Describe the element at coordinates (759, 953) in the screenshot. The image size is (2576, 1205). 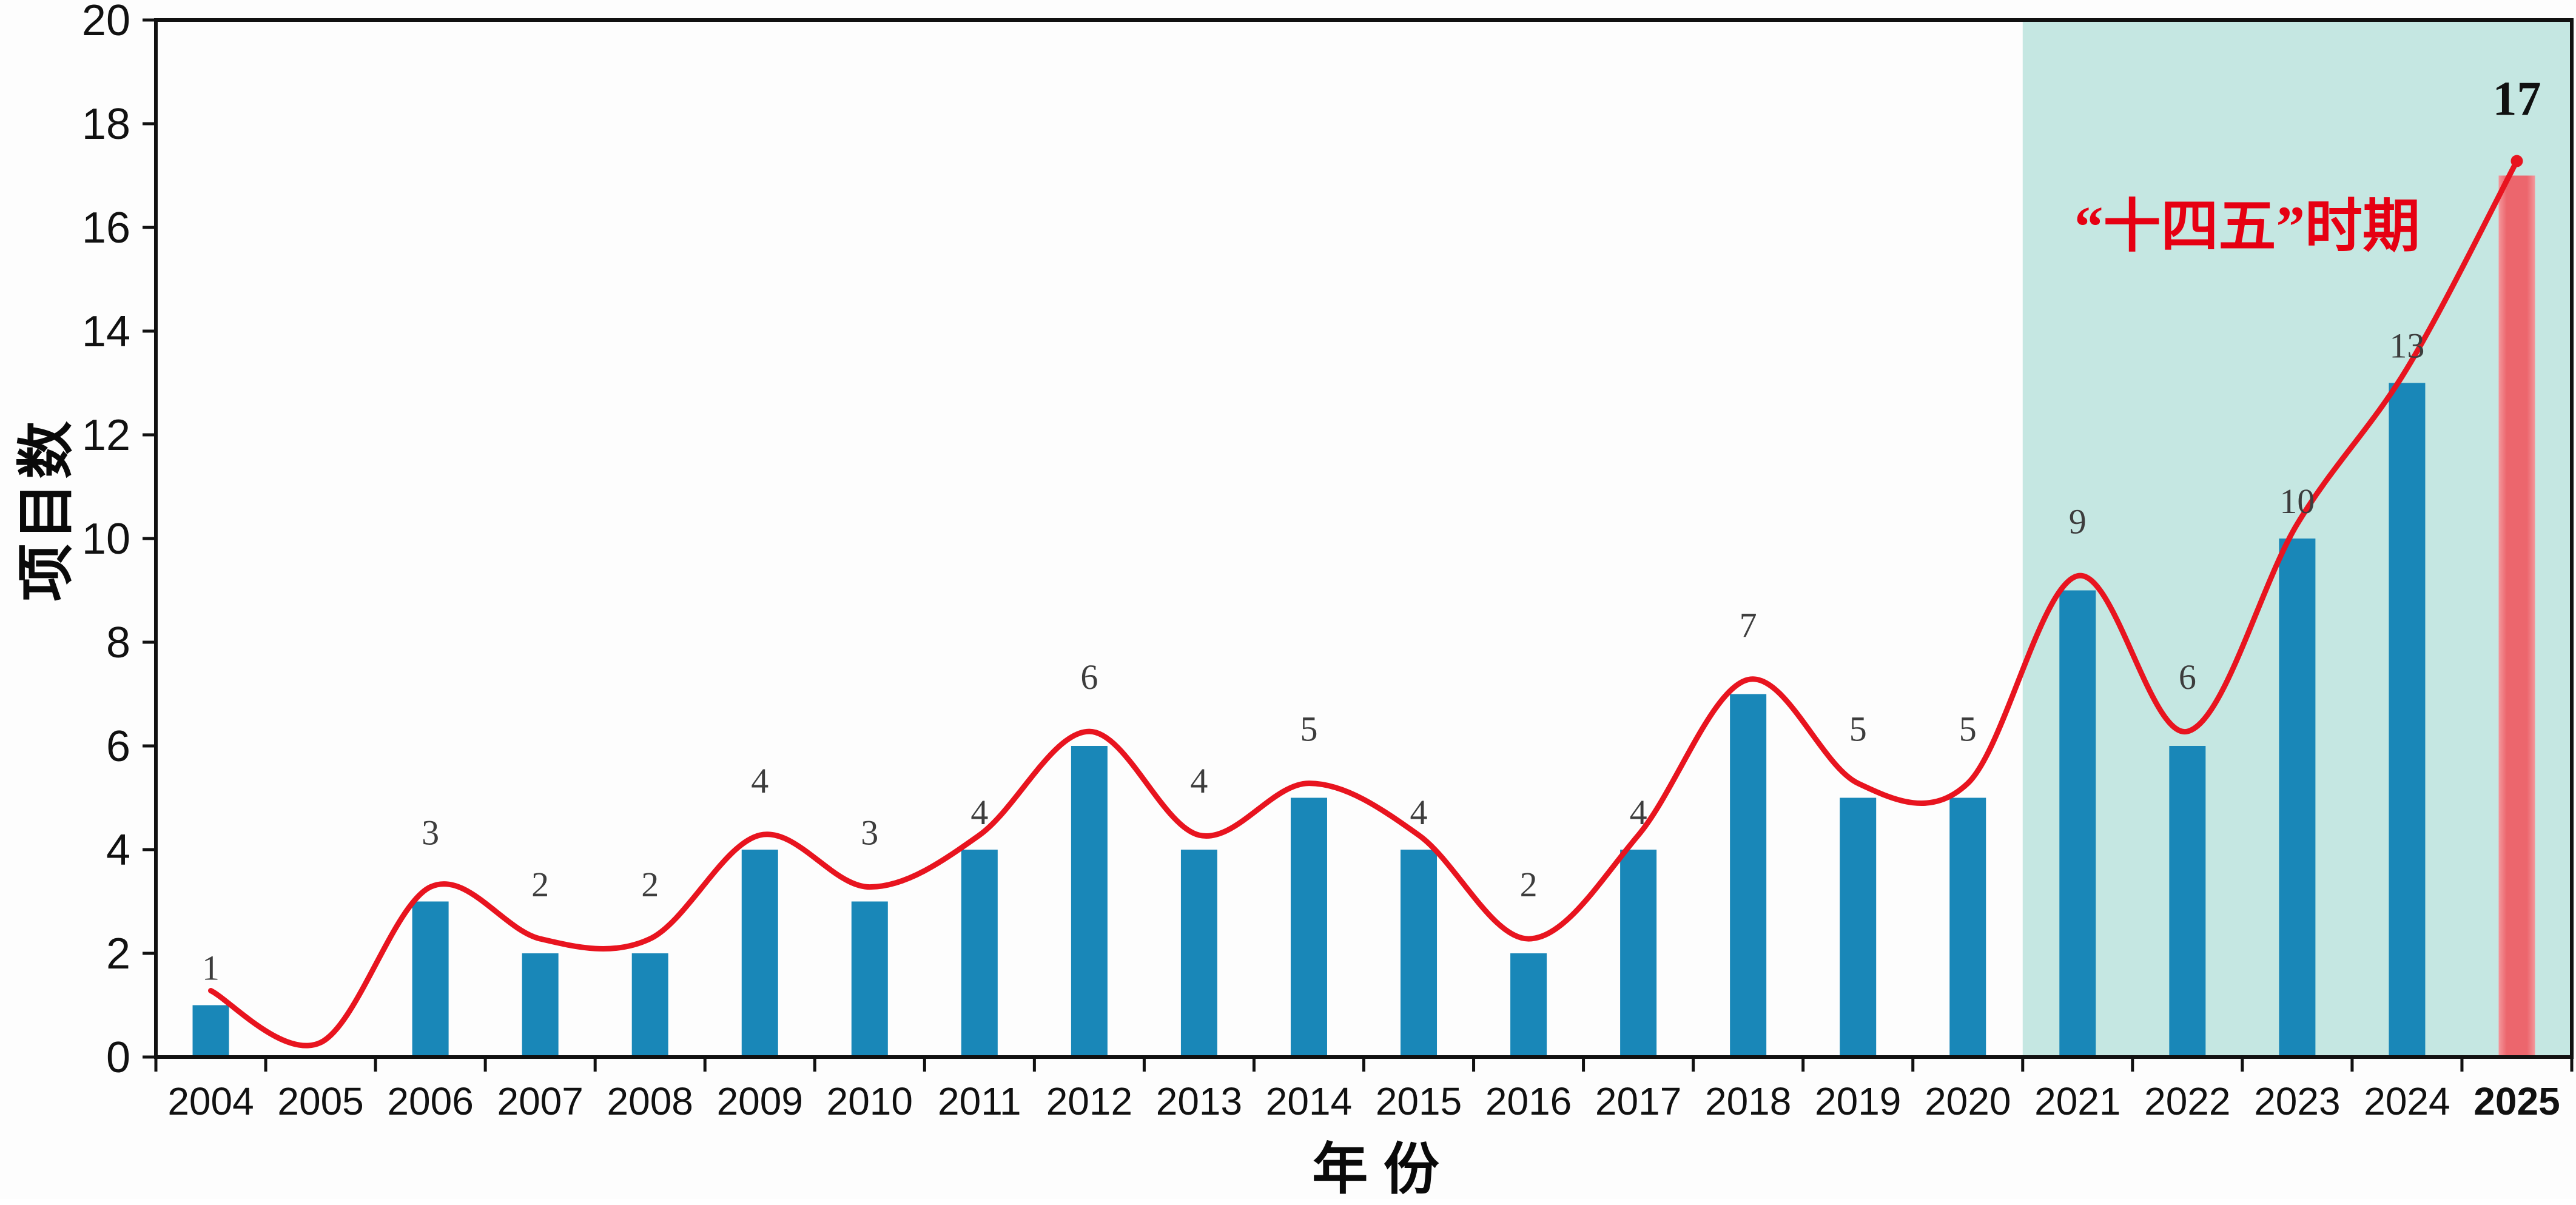
I see `bar-2009` at that location.